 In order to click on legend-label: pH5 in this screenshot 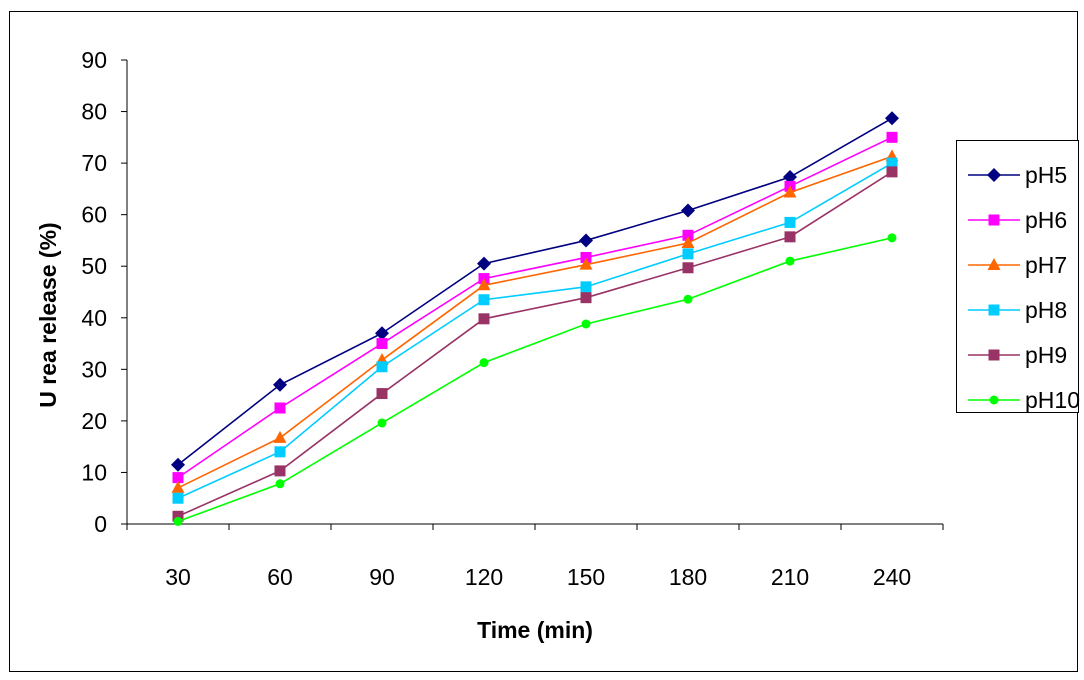, I will do `click(1046, 175)`.